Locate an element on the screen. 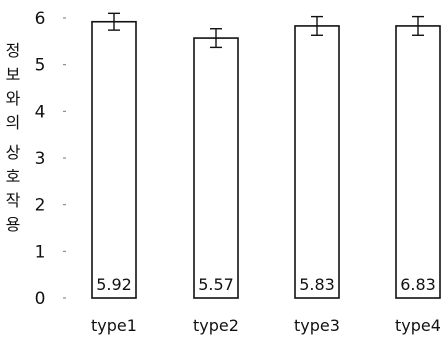 Image resolution: width=446 pixels, height=341 pixels. x-tick-label-type4: type4 is located at coordinates (418, 325).